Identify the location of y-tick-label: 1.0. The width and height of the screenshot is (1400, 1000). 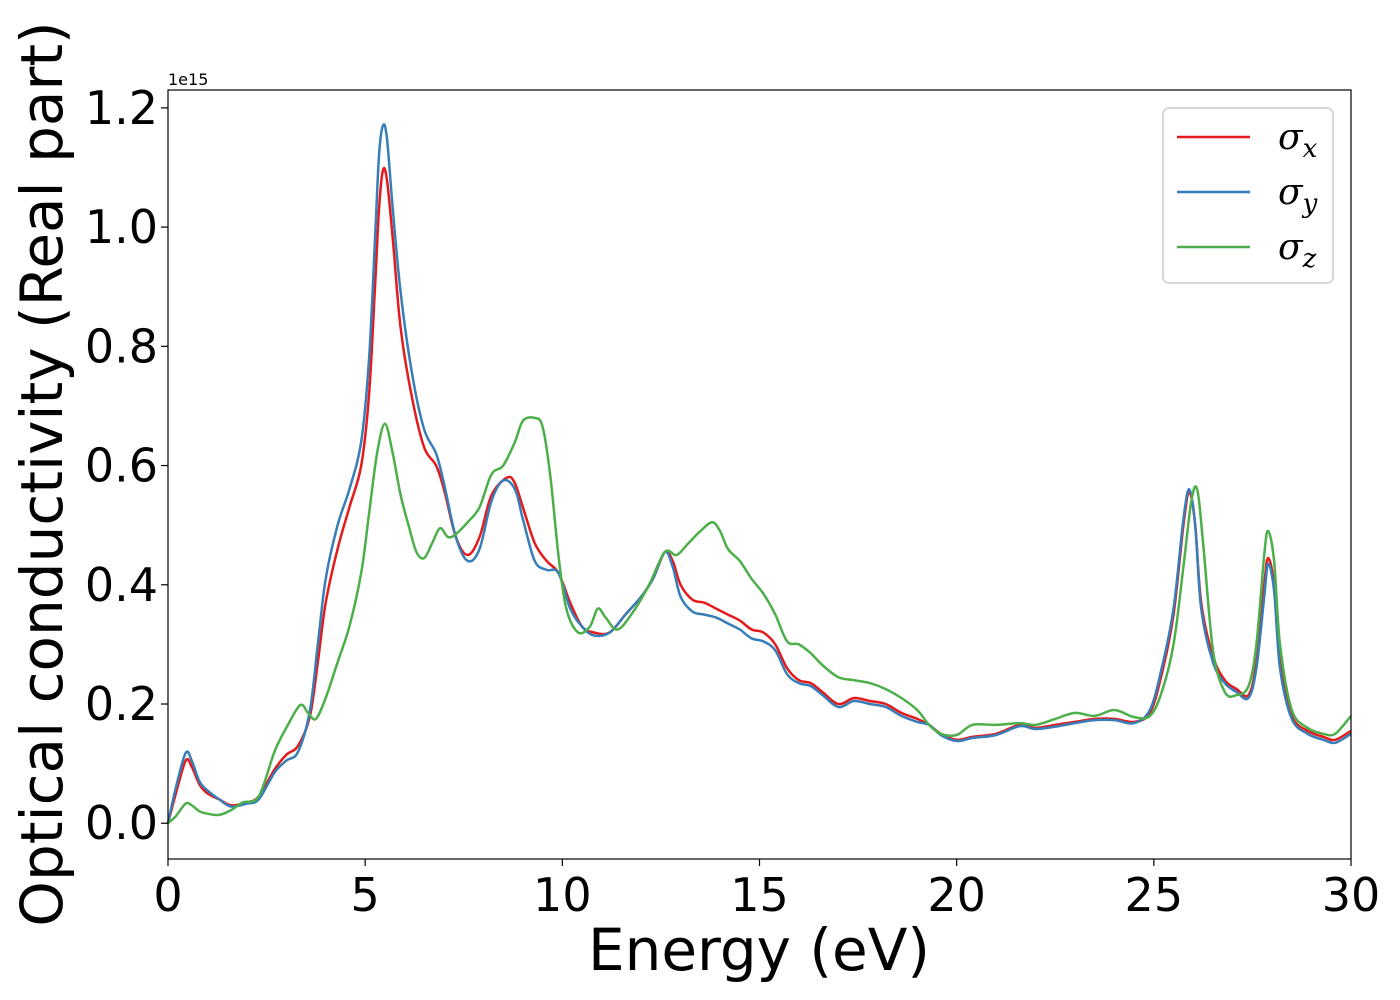
(121, 227).